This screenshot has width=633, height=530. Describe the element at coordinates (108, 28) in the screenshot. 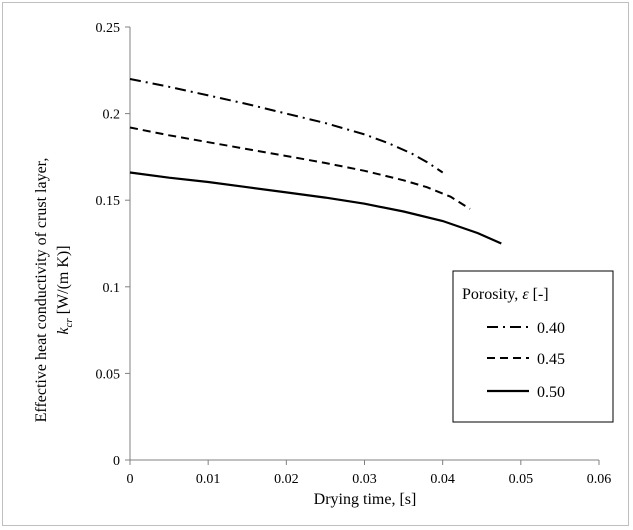

I see `y-tick-label: 0.25` at that location.